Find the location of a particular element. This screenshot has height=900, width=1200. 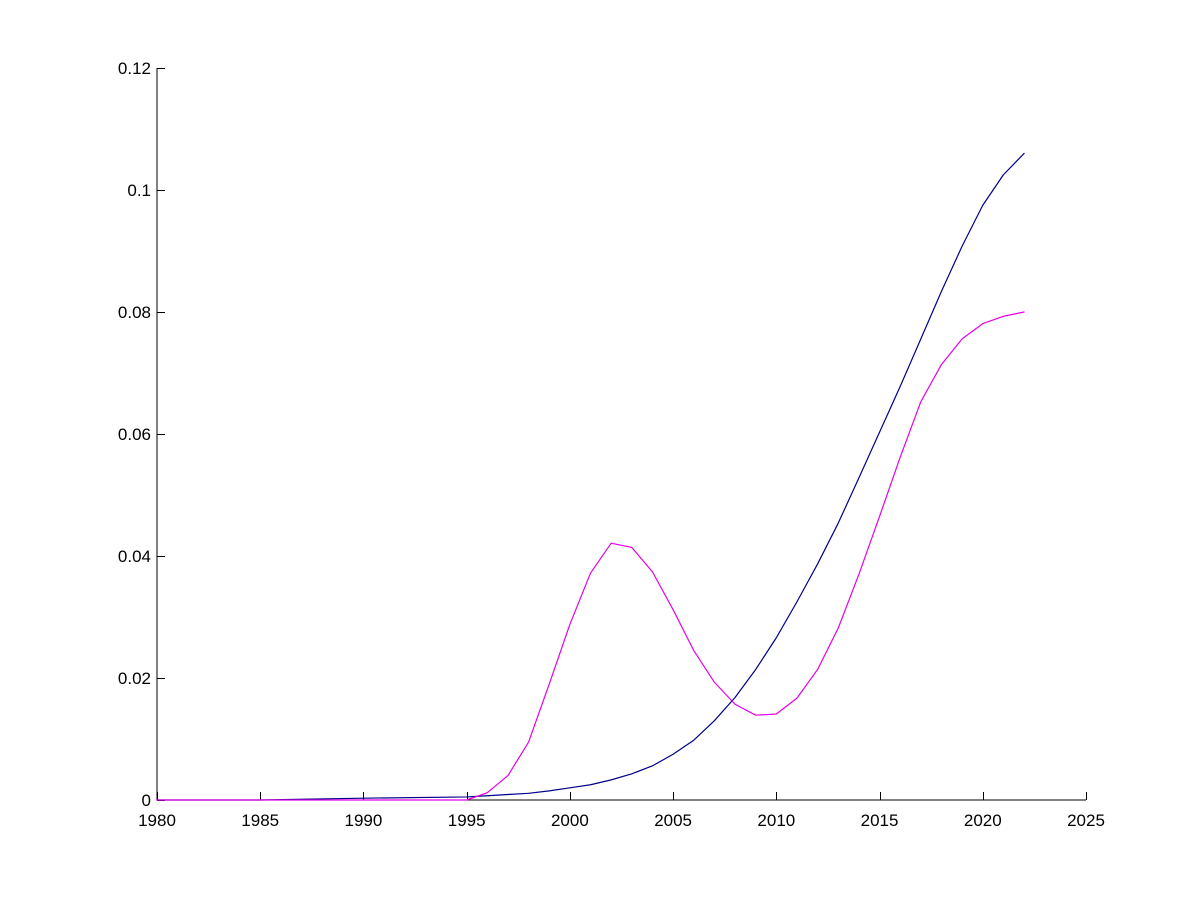

y-tick-label: 0.12 is located at coordinates (134, 68).